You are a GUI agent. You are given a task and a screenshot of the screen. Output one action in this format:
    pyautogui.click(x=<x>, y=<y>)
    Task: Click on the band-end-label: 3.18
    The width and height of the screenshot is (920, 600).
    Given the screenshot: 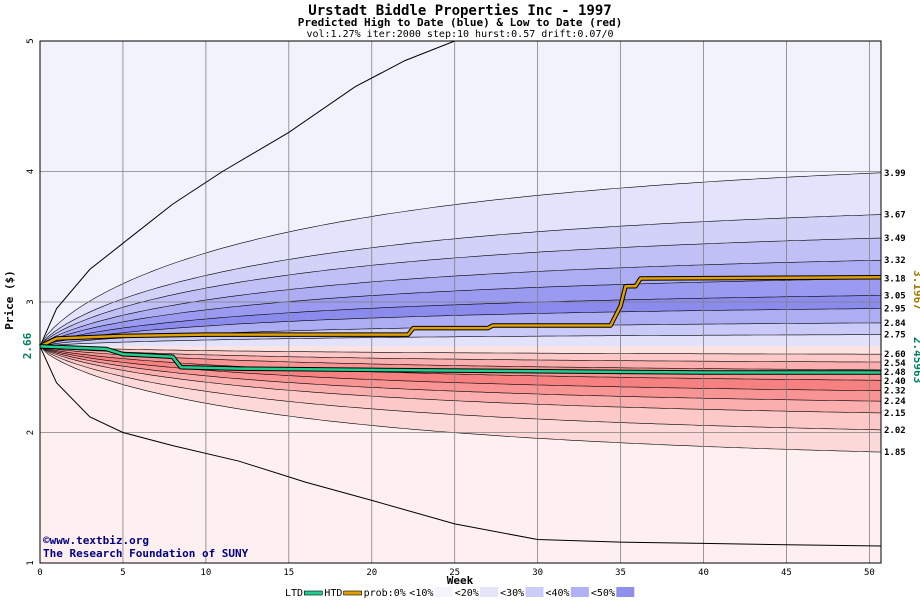 What is the action you would take?
    pyautogui.click(x=895, y=280)
    